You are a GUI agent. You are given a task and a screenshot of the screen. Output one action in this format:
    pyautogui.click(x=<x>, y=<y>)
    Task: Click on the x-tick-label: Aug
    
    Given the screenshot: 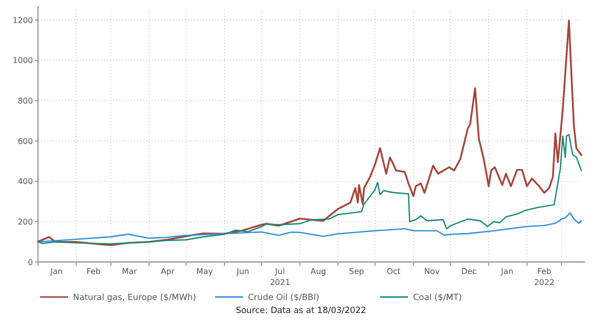 What is the action you would take?
    pyautogui.click(x=318, y=271)
    